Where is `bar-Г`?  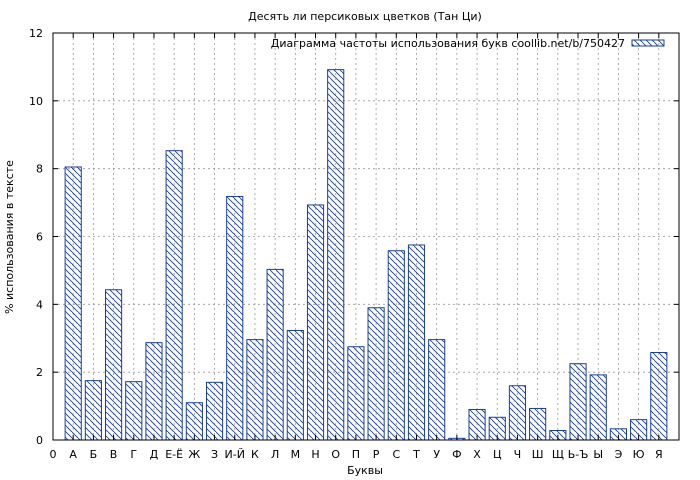 bar-Г is located at coordinates (134, 411).